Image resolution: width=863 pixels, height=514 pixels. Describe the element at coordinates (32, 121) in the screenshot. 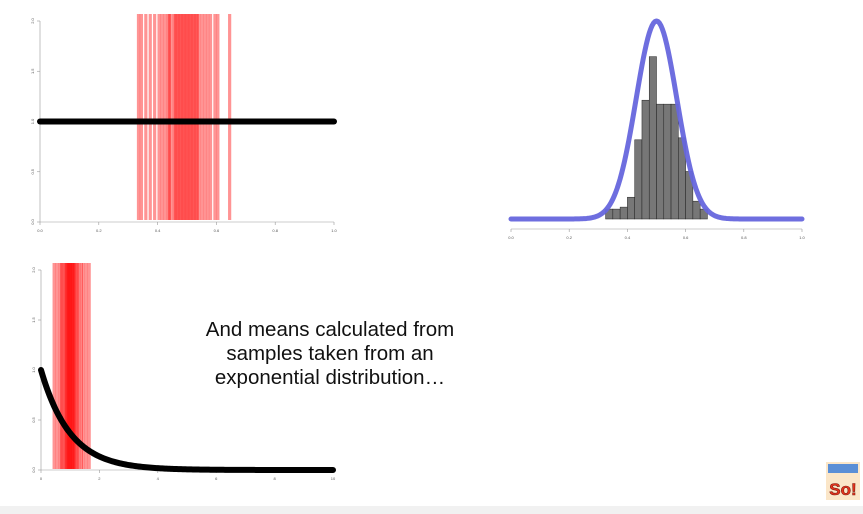

I see `uniform-y-tick-label: 1.0` at that location.